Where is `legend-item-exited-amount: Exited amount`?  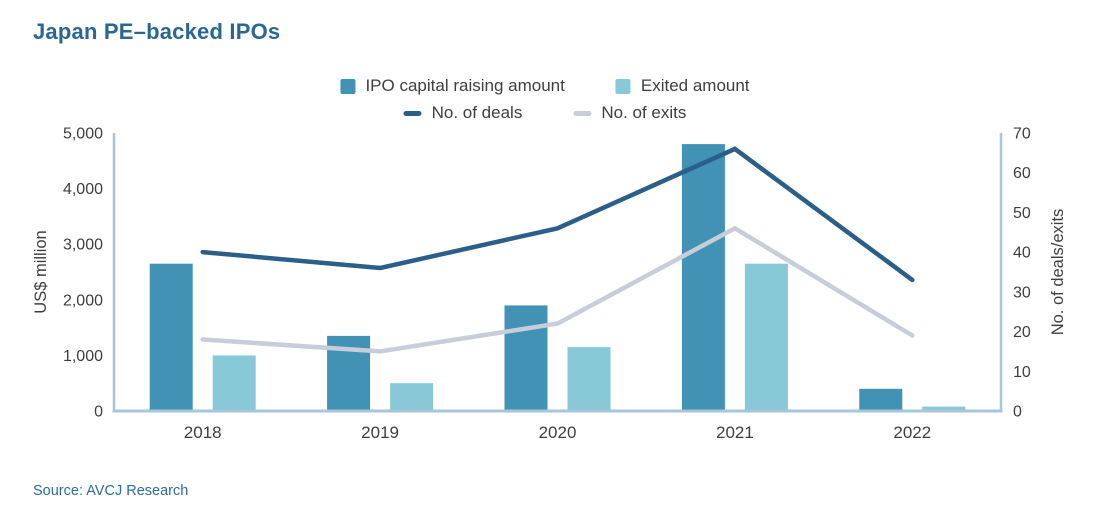 legend-item-exited-amount: Exited amount is located at coordinates (682, 86).